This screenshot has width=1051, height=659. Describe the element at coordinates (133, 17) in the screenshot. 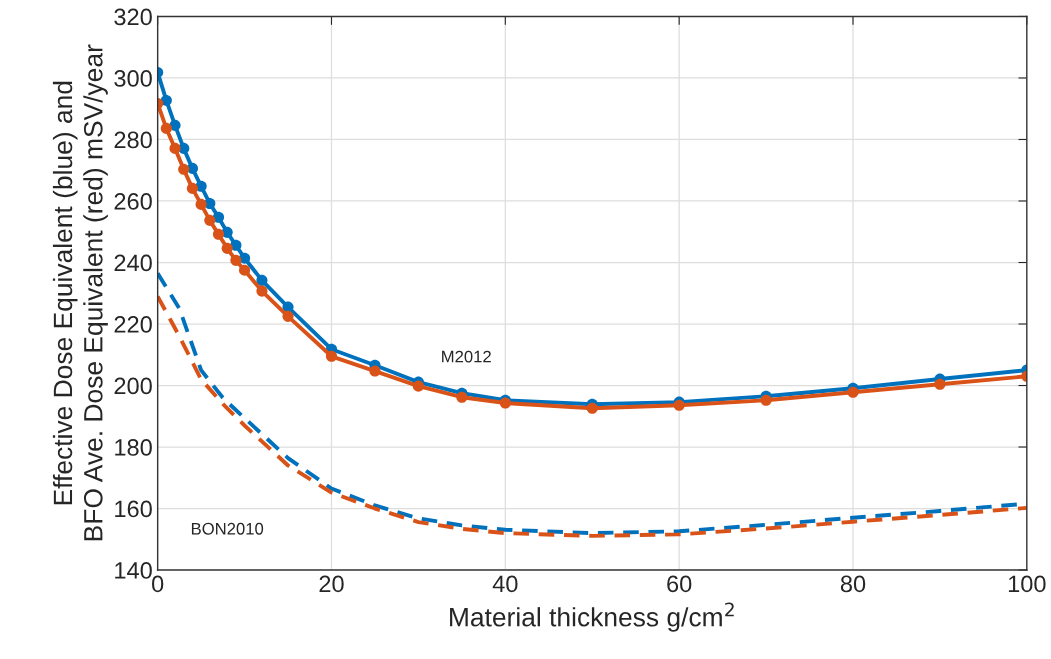

I see `y-tick-label: 320` at that location.